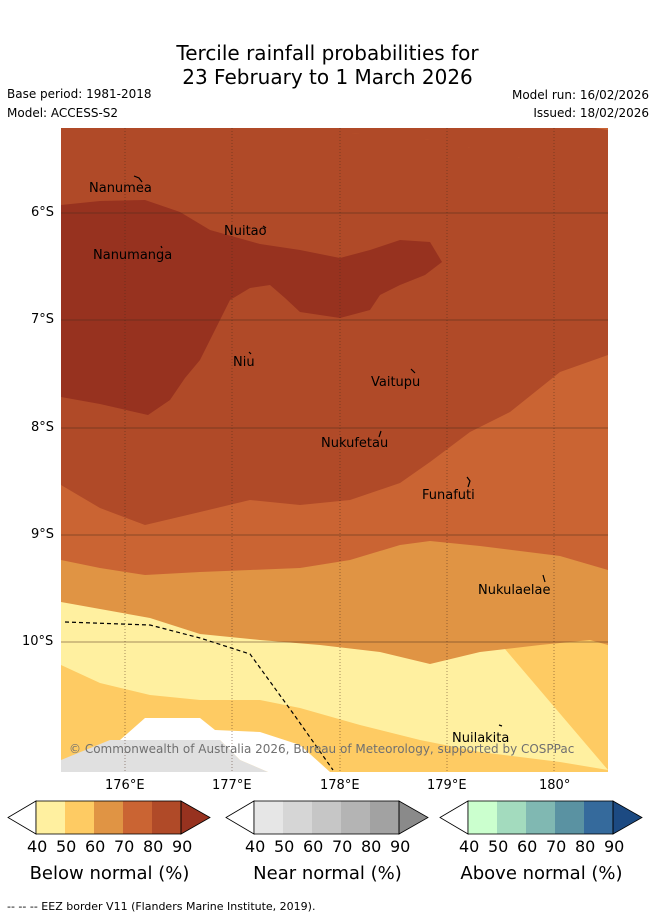 The width and height of the screenshot is (655, 919). Describe the element at coordinates (124, 846) in the screenshot. I see `below-normal-tick-label: 70` at that location.